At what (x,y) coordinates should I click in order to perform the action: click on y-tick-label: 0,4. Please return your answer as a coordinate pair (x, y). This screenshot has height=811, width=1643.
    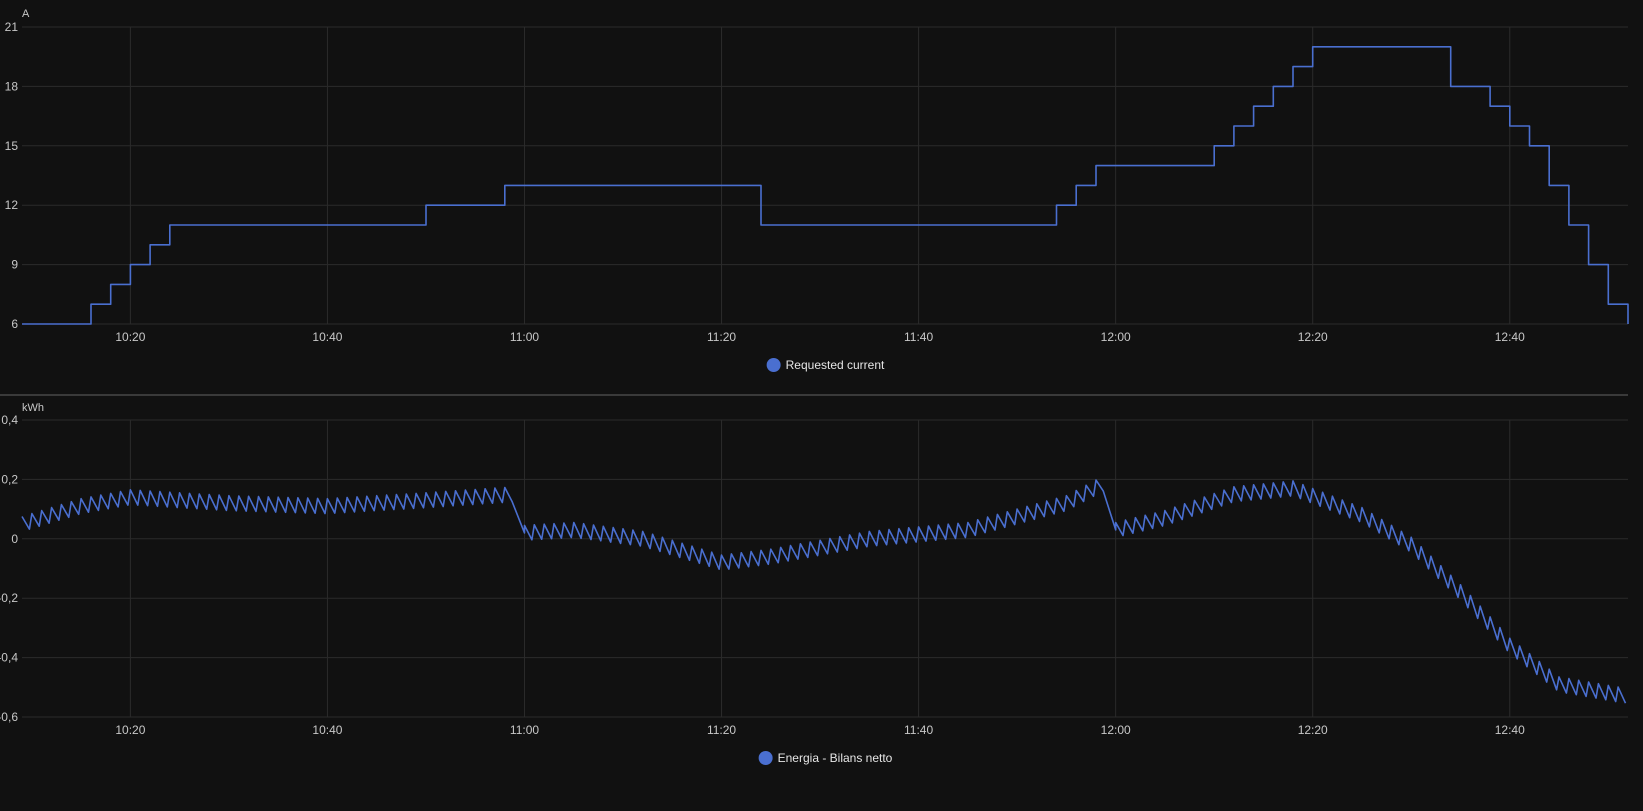
    Looking at the image, I should click on (9, 420).